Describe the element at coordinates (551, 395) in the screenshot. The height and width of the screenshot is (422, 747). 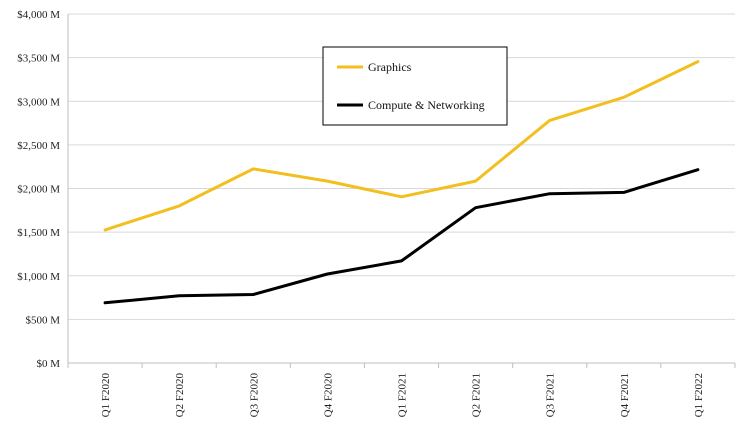
I see `x-tick-label: Q3 F2021` at that location.